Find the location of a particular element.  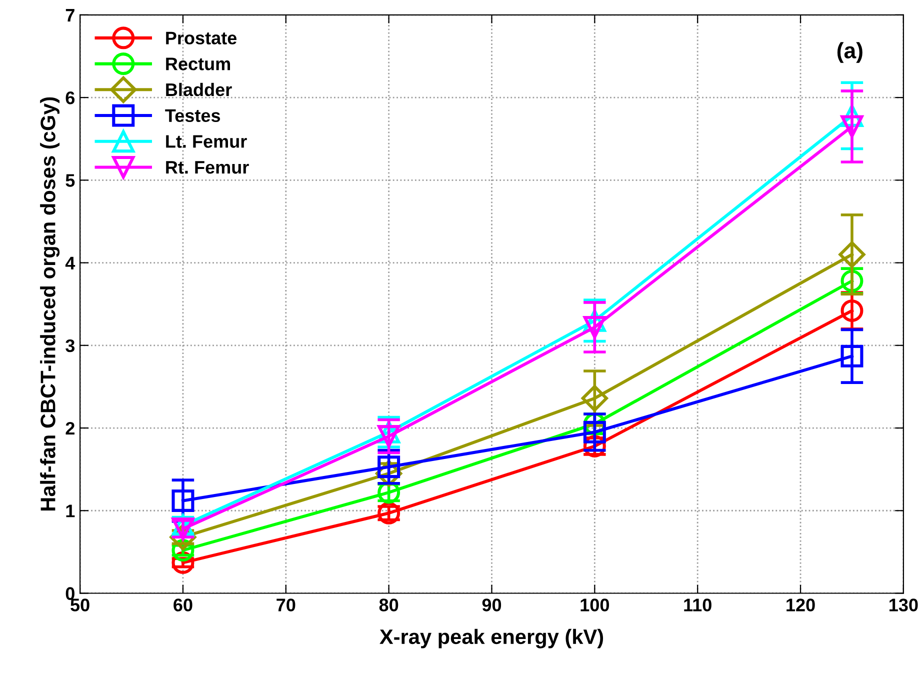

y-tick-label: 1 is located at coordinates (70, 511).